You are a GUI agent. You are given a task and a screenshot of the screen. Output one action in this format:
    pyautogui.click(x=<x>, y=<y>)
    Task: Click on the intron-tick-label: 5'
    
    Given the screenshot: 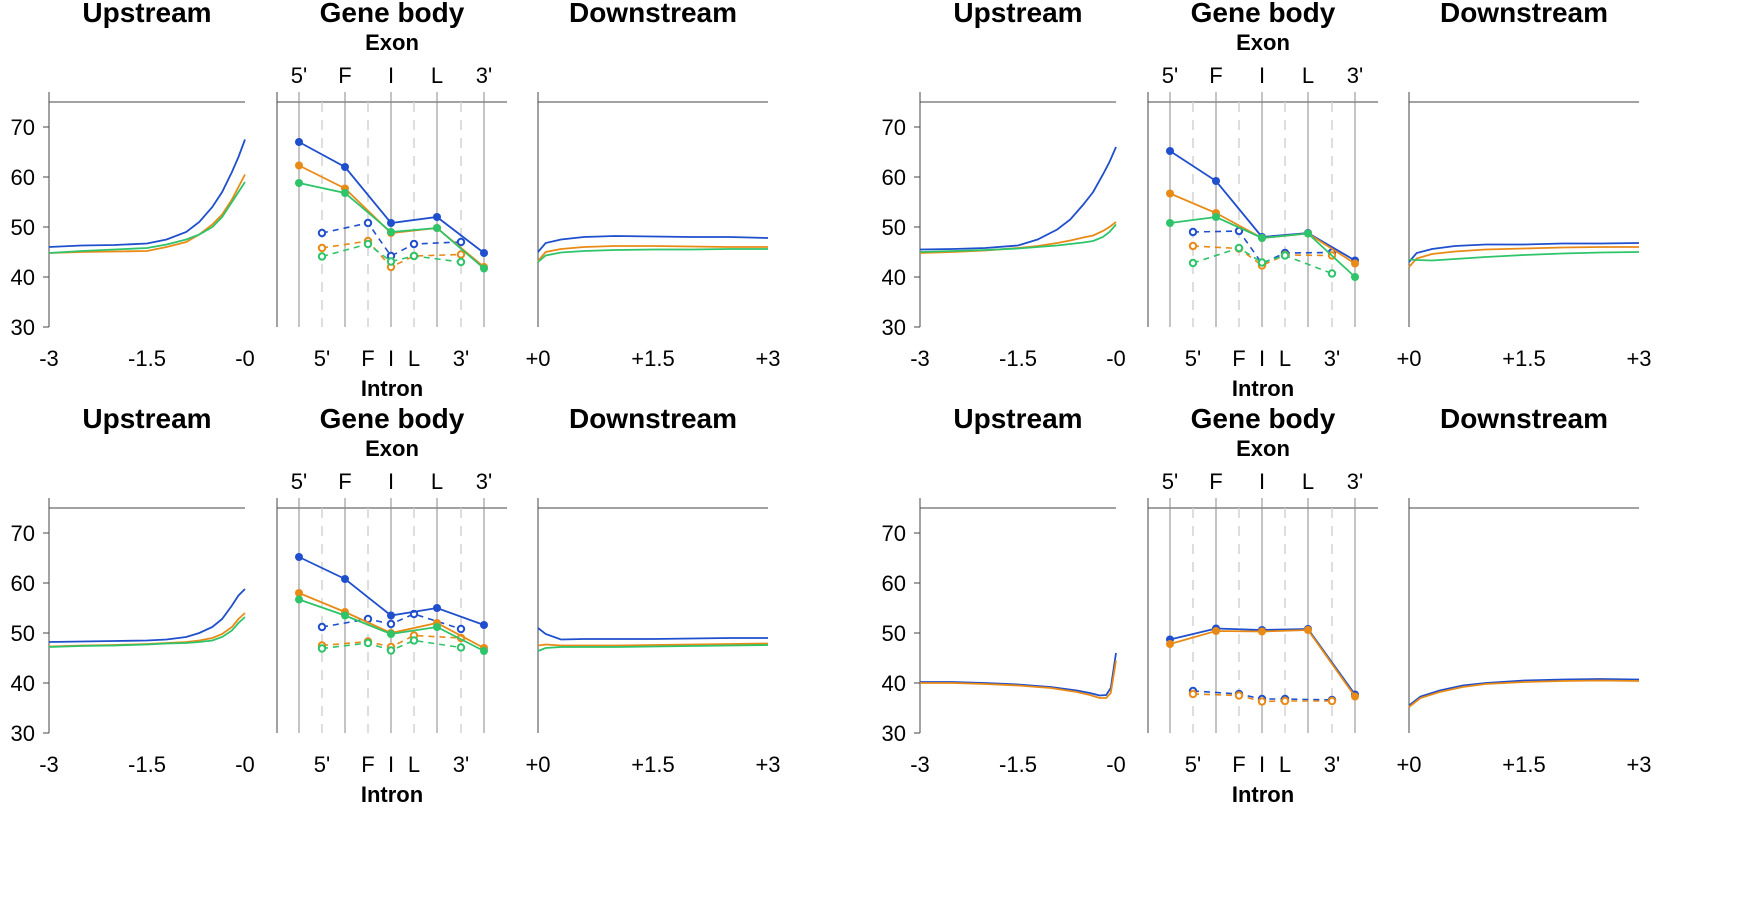 What is the action you would take?
    pyautogui.click(x=322, y=764)
    